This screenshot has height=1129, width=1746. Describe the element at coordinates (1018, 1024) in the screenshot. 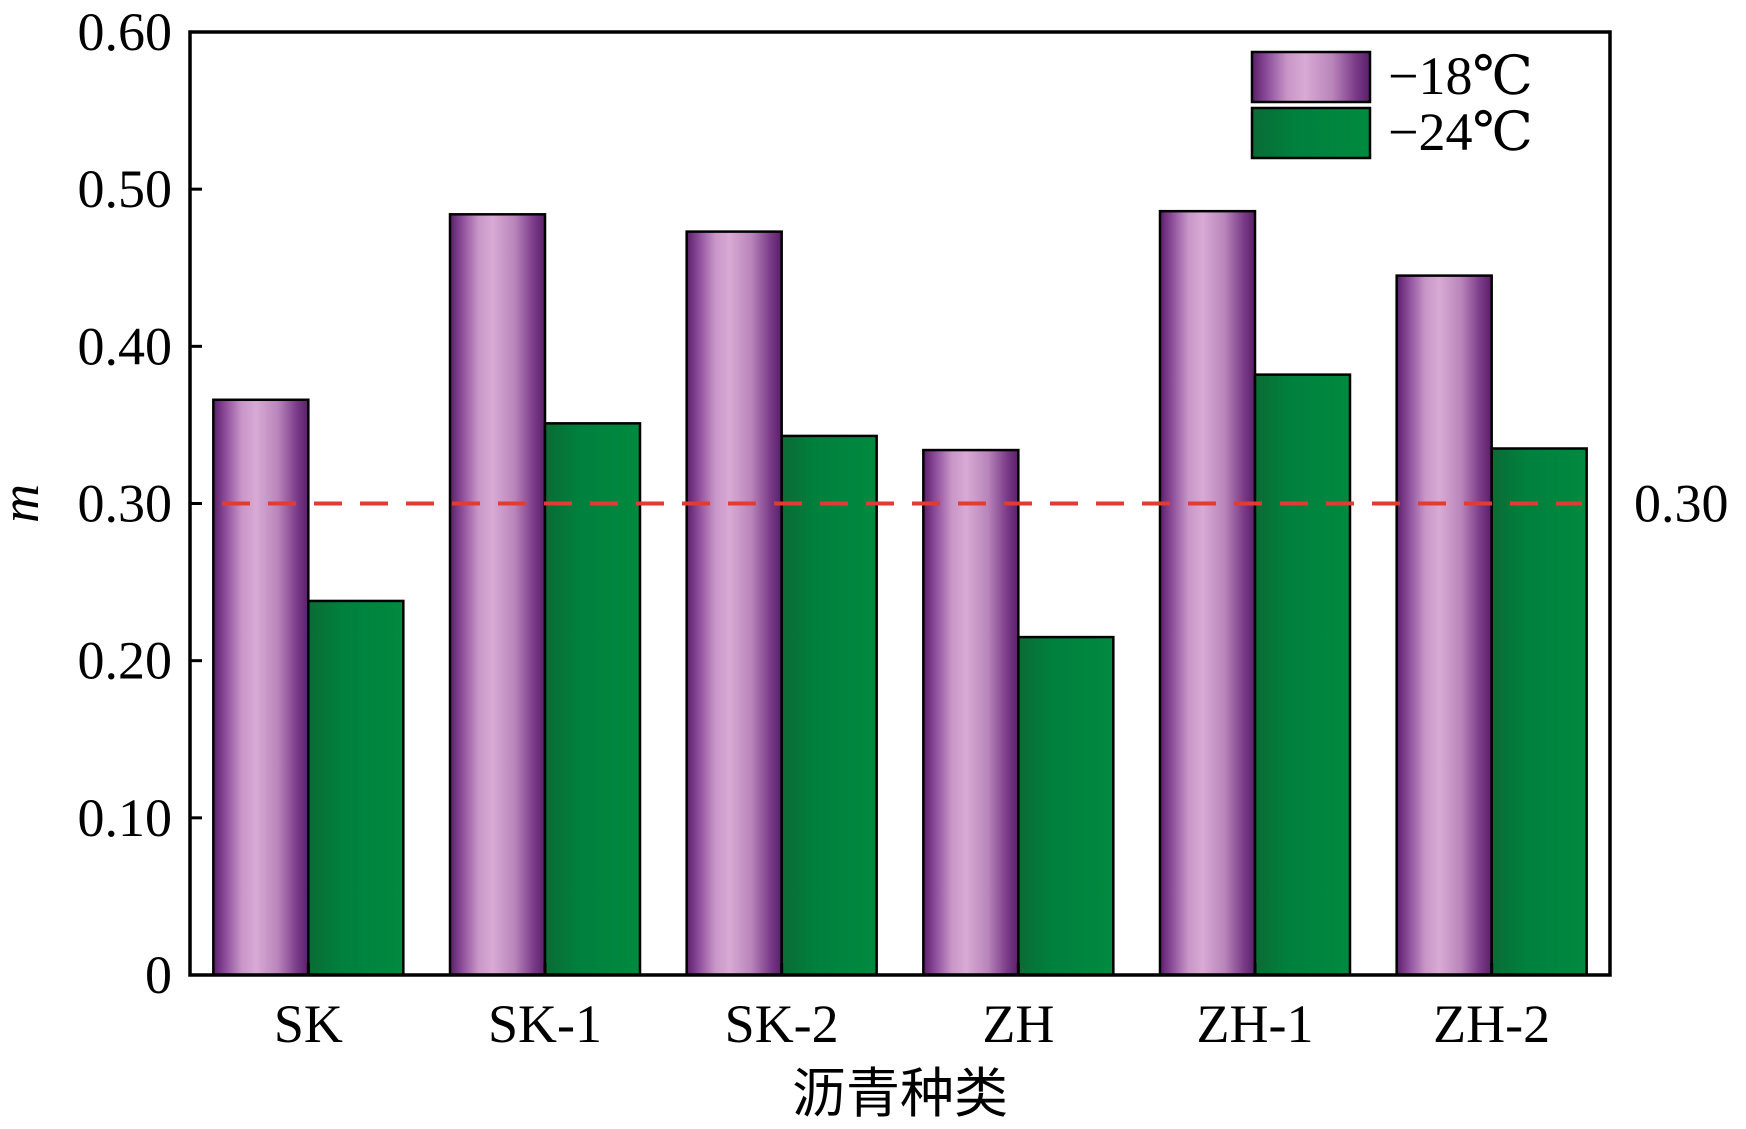

I see `x-tick-label: ZH` at that location.